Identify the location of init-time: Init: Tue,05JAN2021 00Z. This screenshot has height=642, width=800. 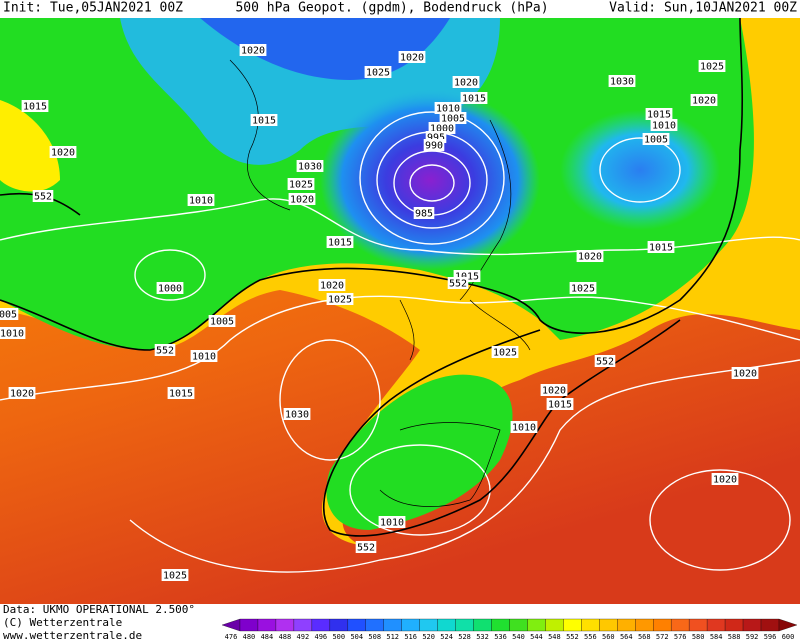
(93, 8).